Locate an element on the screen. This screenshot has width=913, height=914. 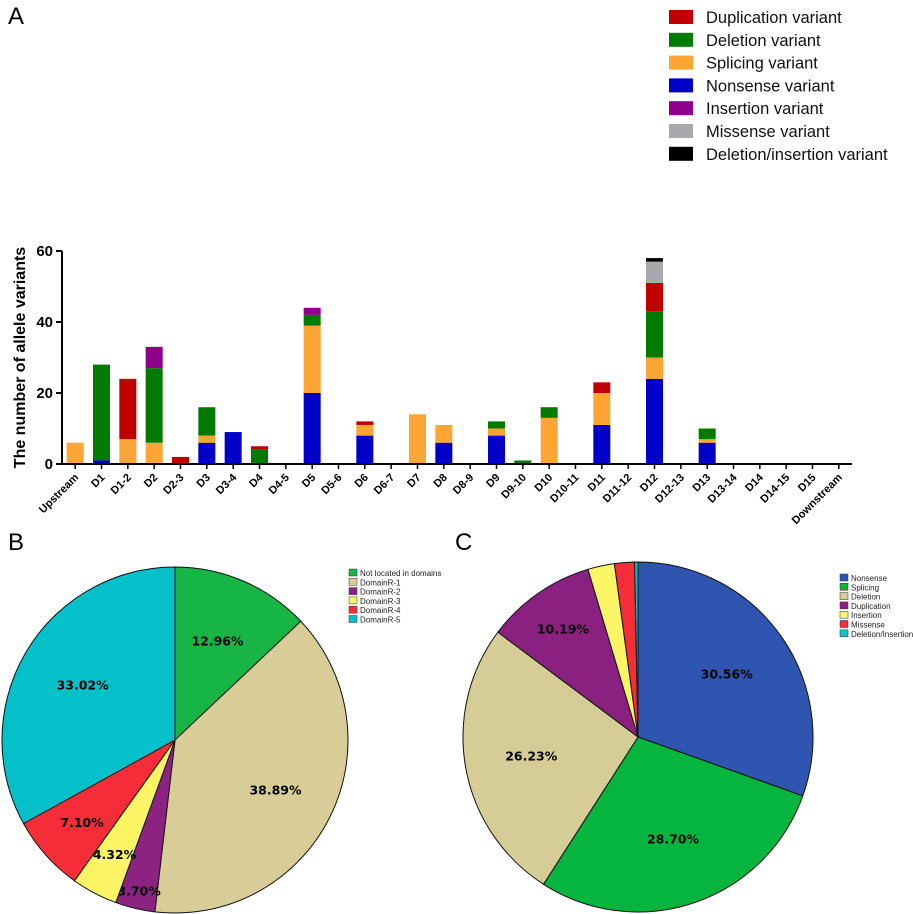
legend-label: Duplication variant is located at coordinates (774, 18).